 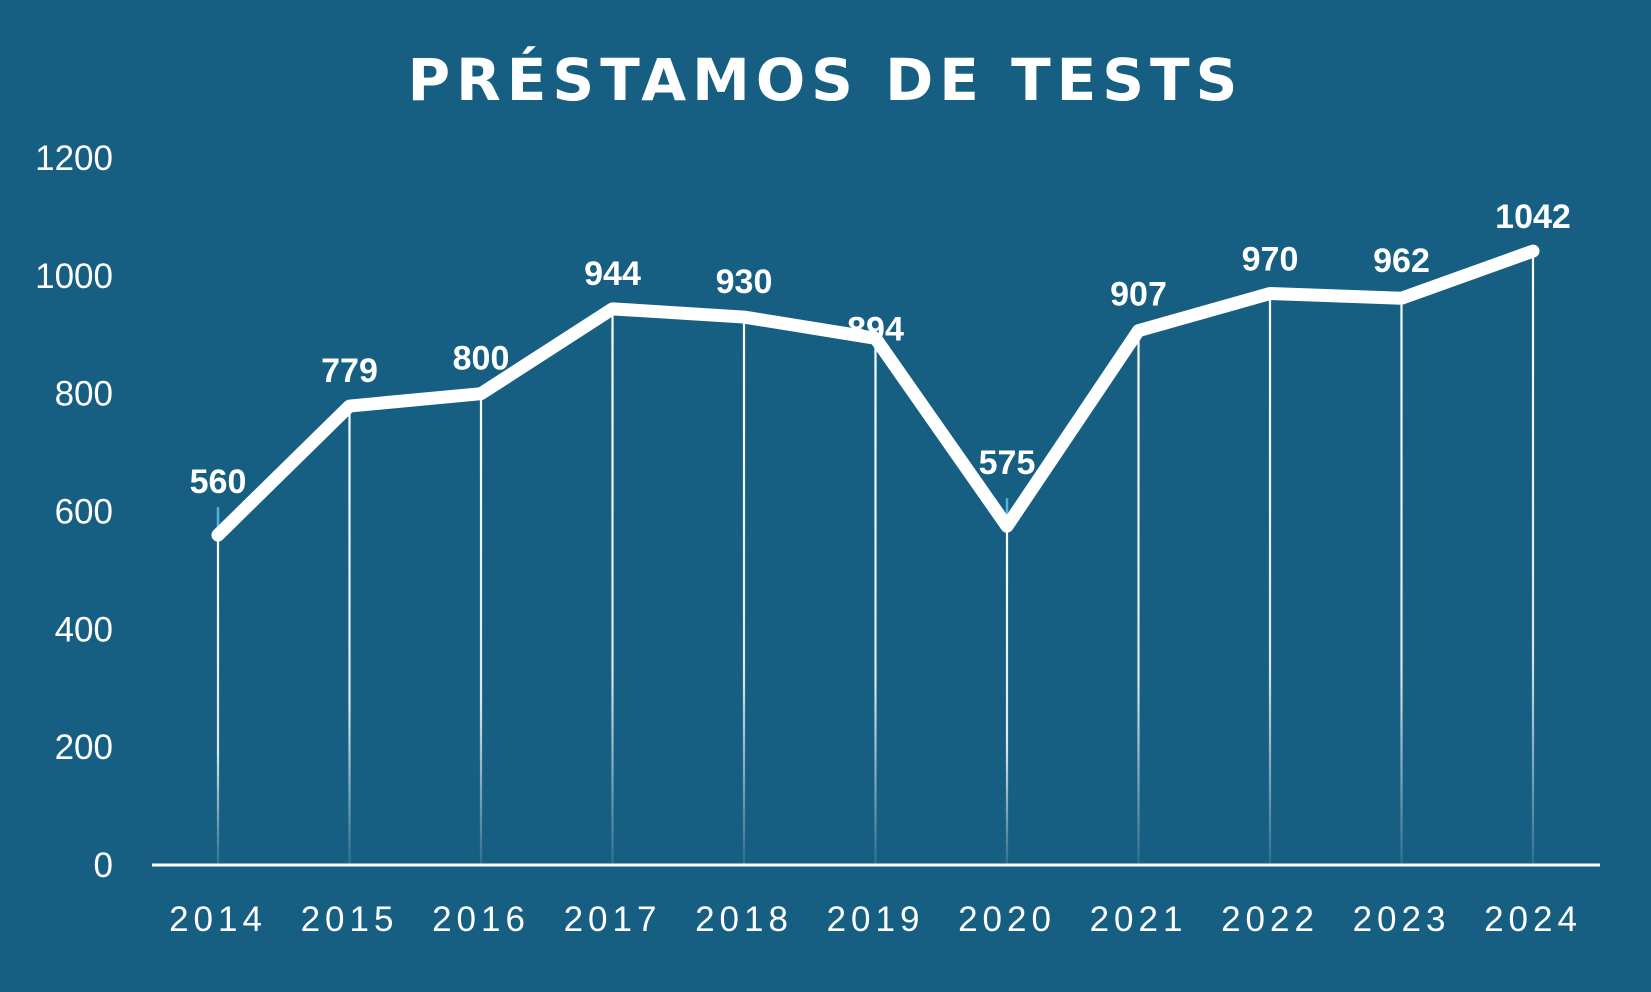 What do you see at coordinates (481, 919) in the screenshot?
I see `x-tick-label: 2016` at bounding box center [481, 919].